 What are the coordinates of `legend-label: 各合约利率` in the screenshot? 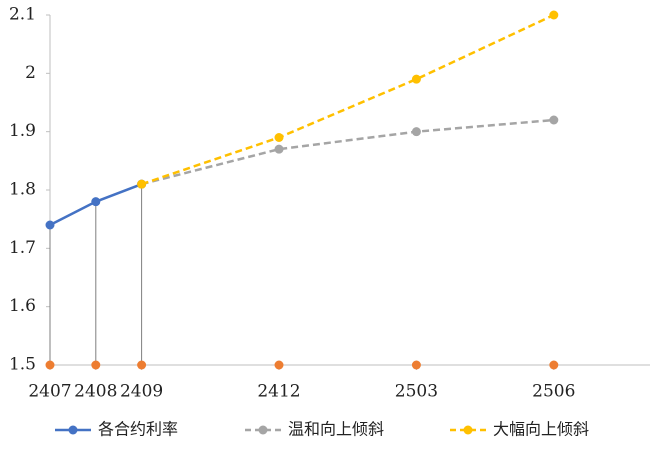 It's located at (138, 429).